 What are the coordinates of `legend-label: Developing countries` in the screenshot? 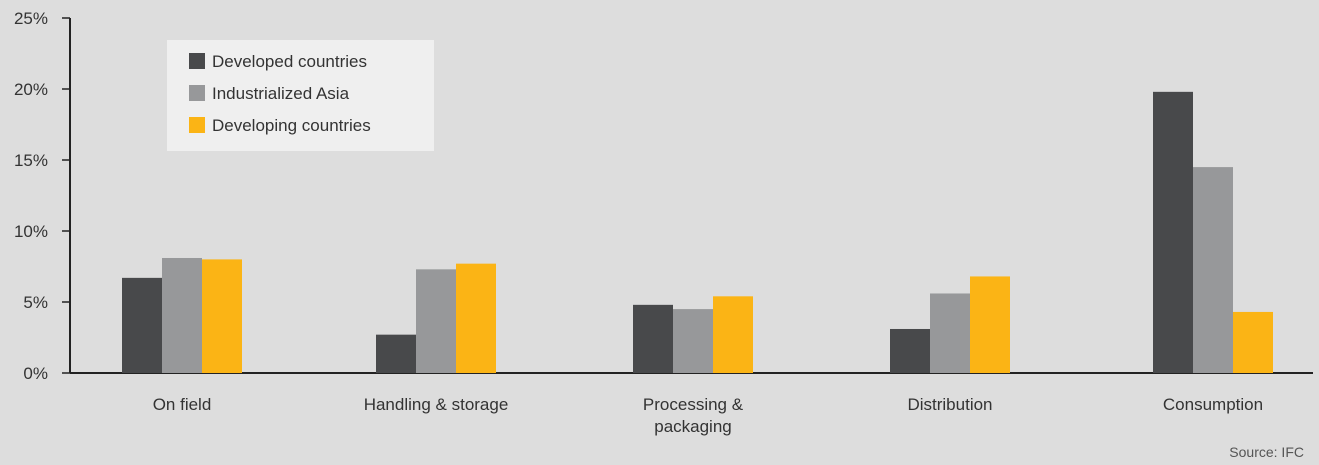 It's located at (291, 125).